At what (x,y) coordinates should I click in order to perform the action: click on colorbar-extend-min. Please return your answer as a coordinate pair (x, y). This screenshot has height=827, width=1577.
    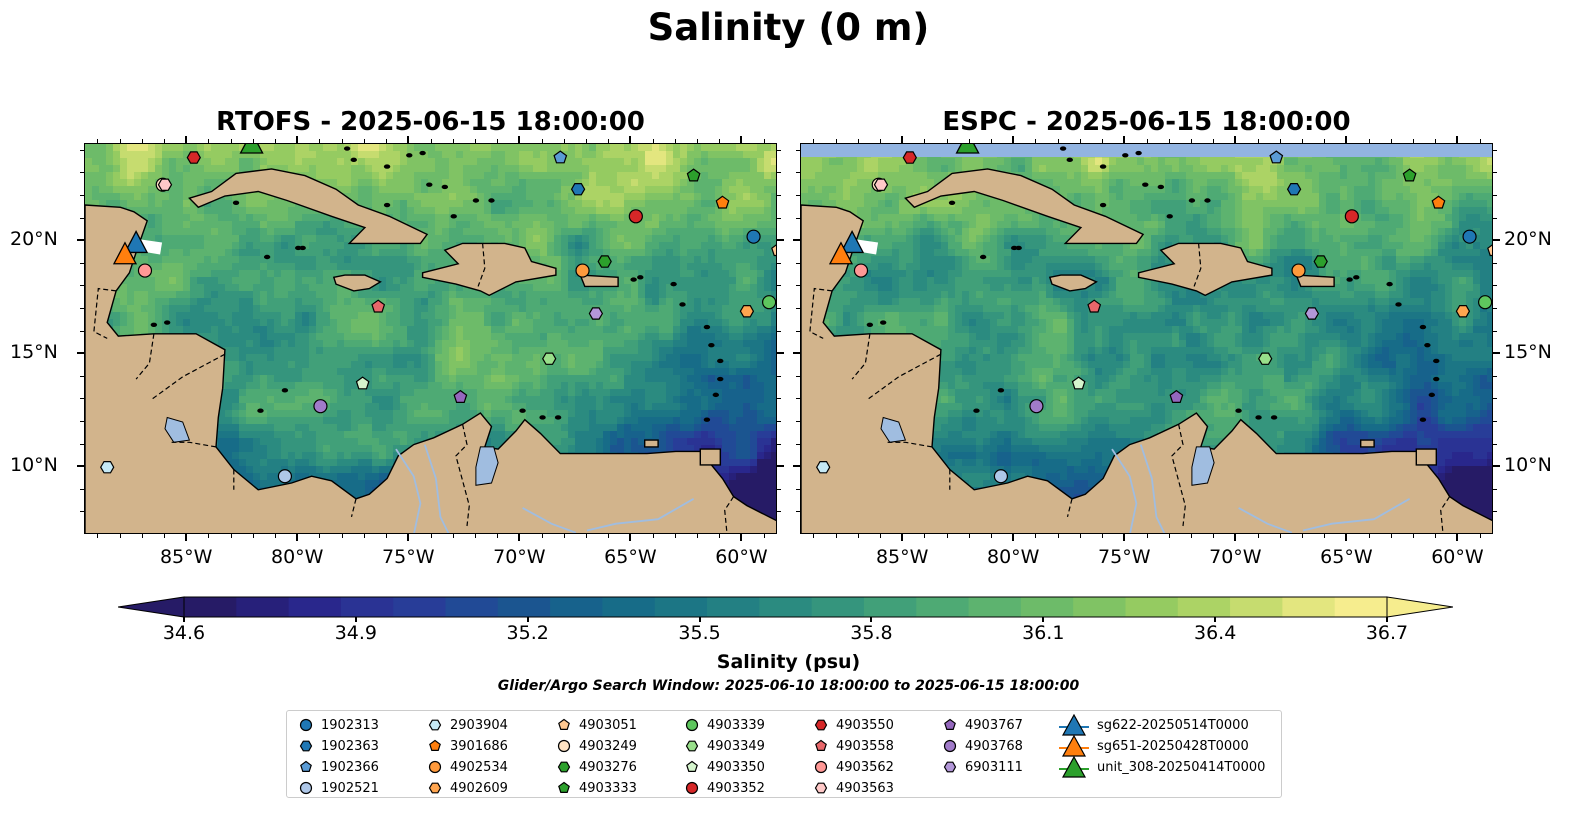
    Looking at the image, I should click on (151, 607).